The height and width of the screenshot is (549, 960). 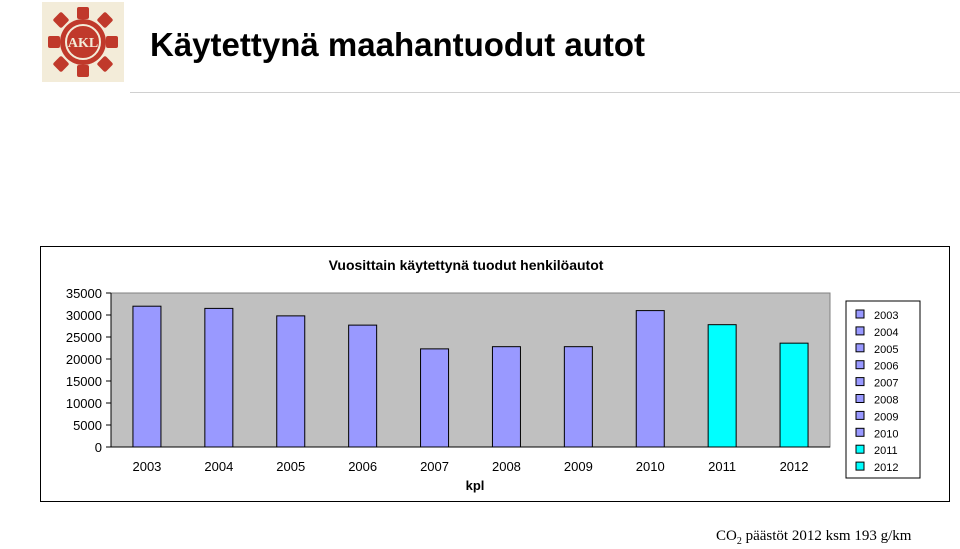 I want to click on legend-label: 2008, so click(x=886, y=401).